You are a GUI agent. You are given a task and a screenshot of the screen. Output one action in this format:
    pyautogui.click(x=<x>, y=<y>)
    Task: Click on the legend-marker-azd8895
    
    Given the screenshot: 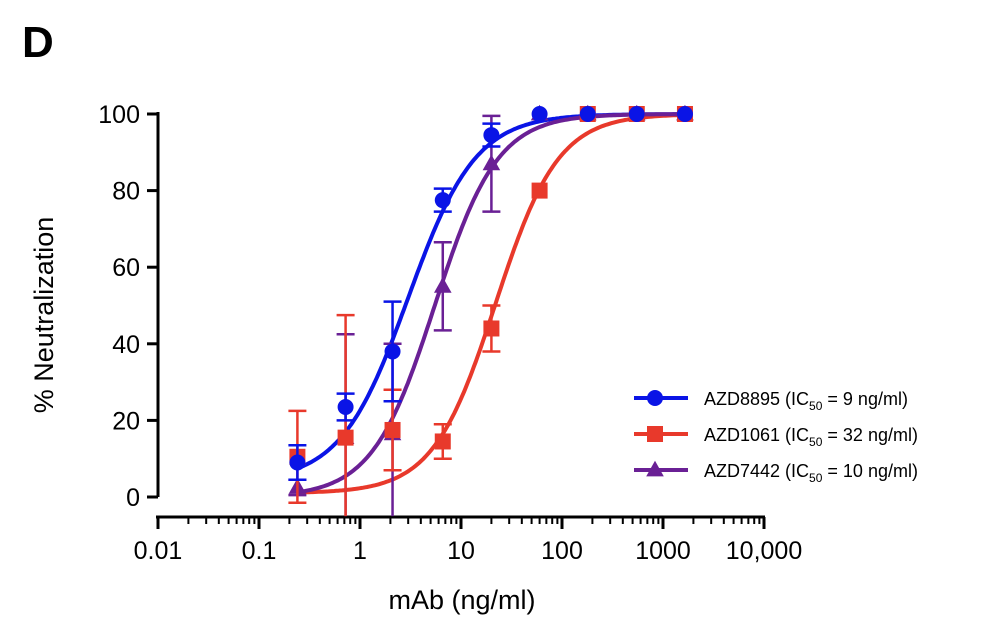 What is the action you would take?
    pyautogui.click(x=655, y=398)
    